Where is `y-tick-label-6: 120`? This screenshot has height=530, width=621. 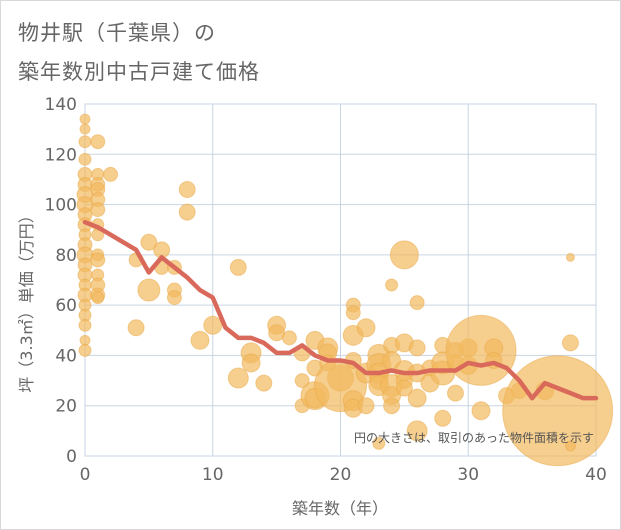
y-tick-label-6: 120 is located at coordinates (61, 155).